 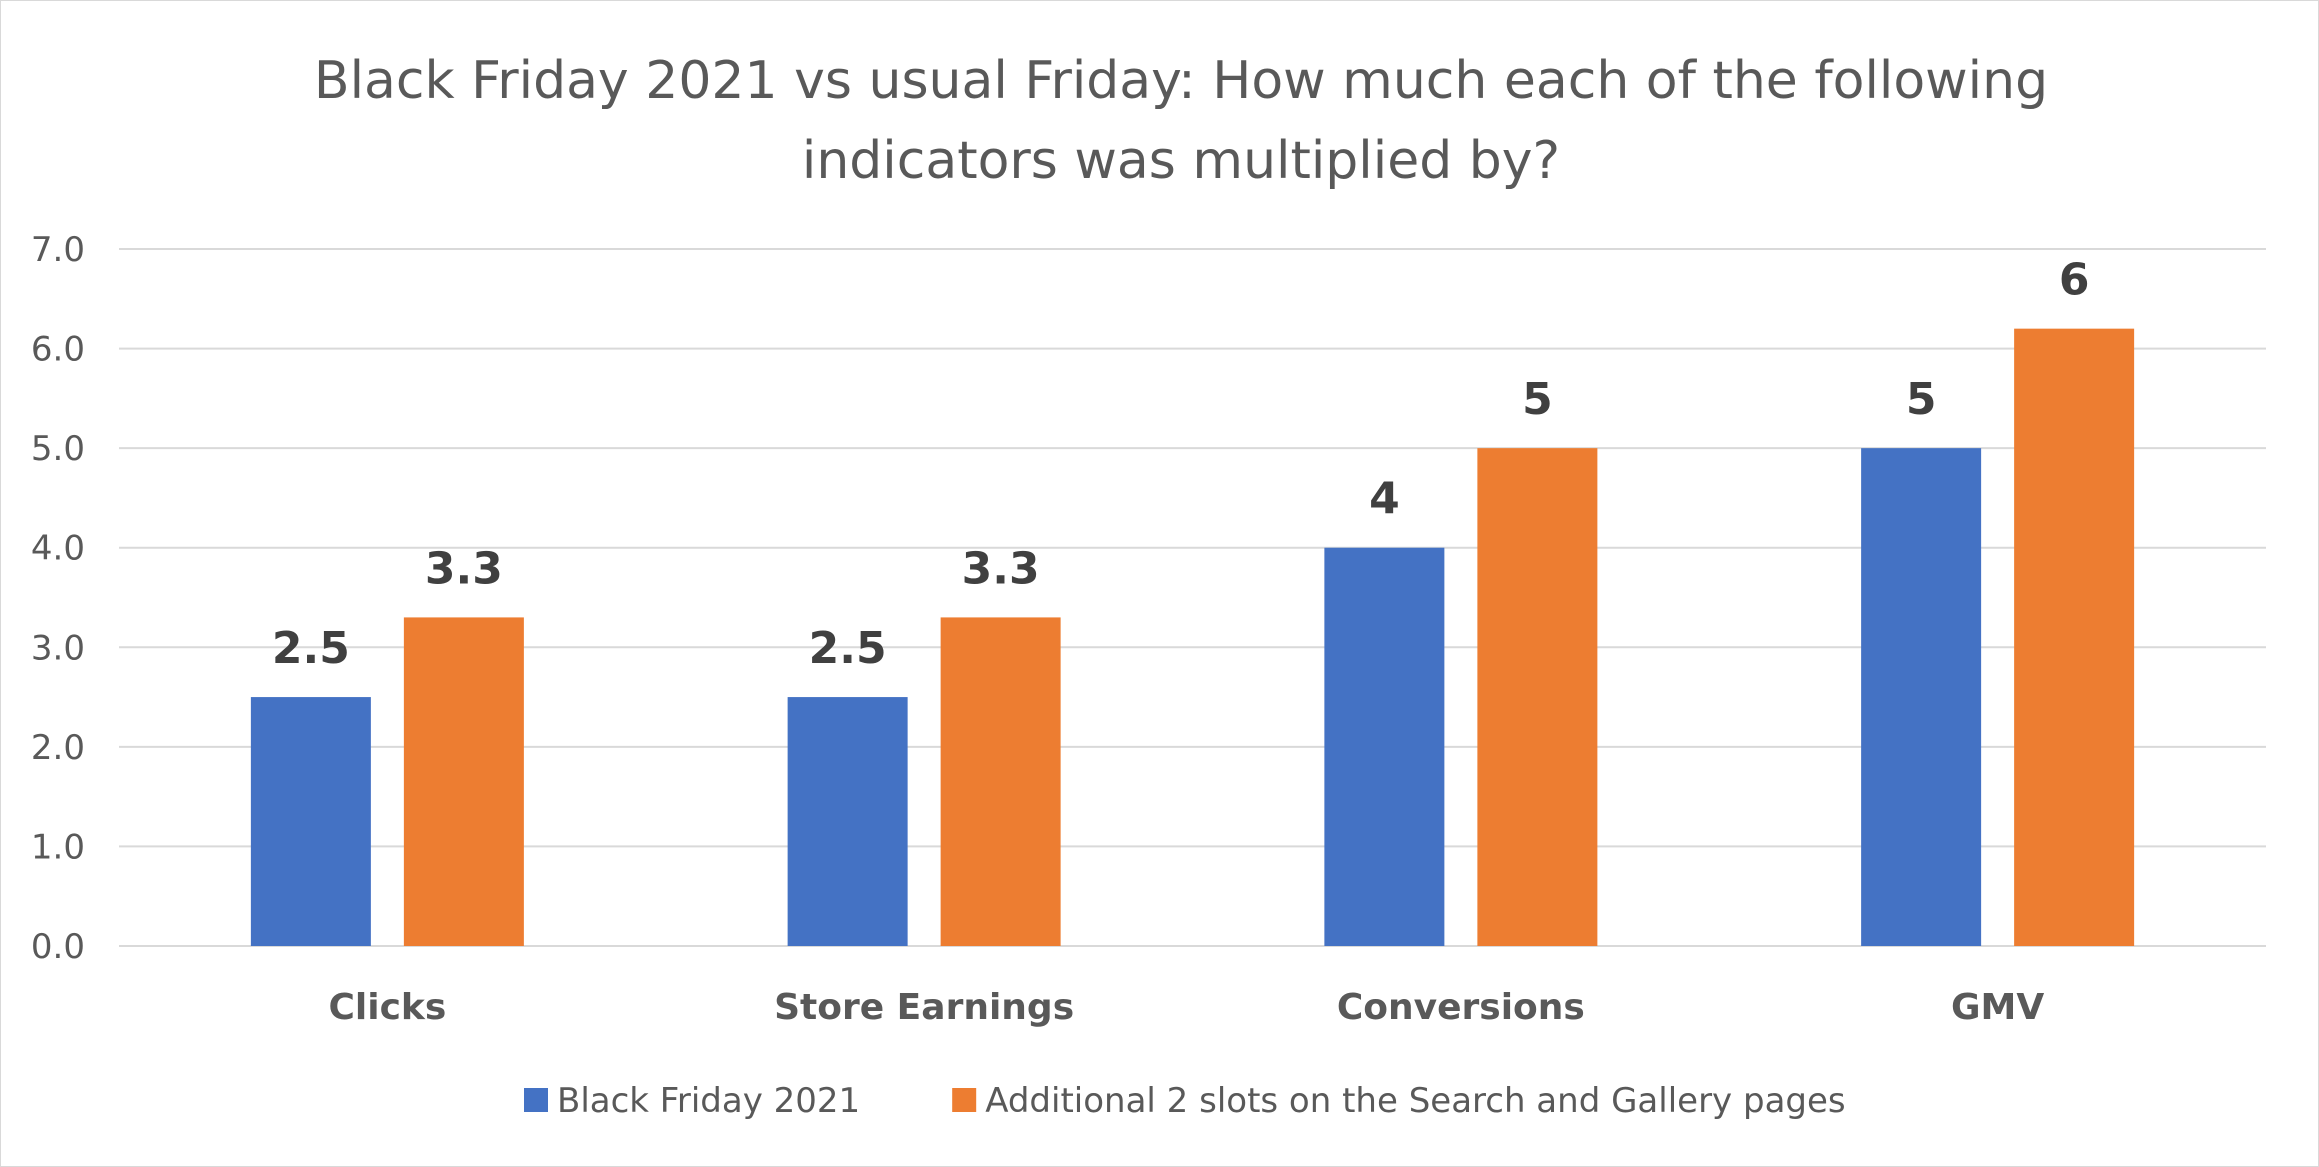 I want to click on chart-title-line-2: indicators was multiplied by?, so click(x=1181, y=161).